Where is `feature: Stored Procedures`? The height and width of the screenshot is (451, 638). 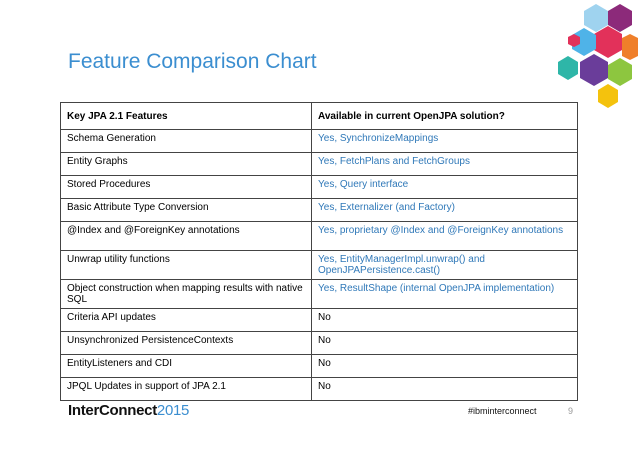 feature: Stored Procedures is located at coordinates (186, 187).